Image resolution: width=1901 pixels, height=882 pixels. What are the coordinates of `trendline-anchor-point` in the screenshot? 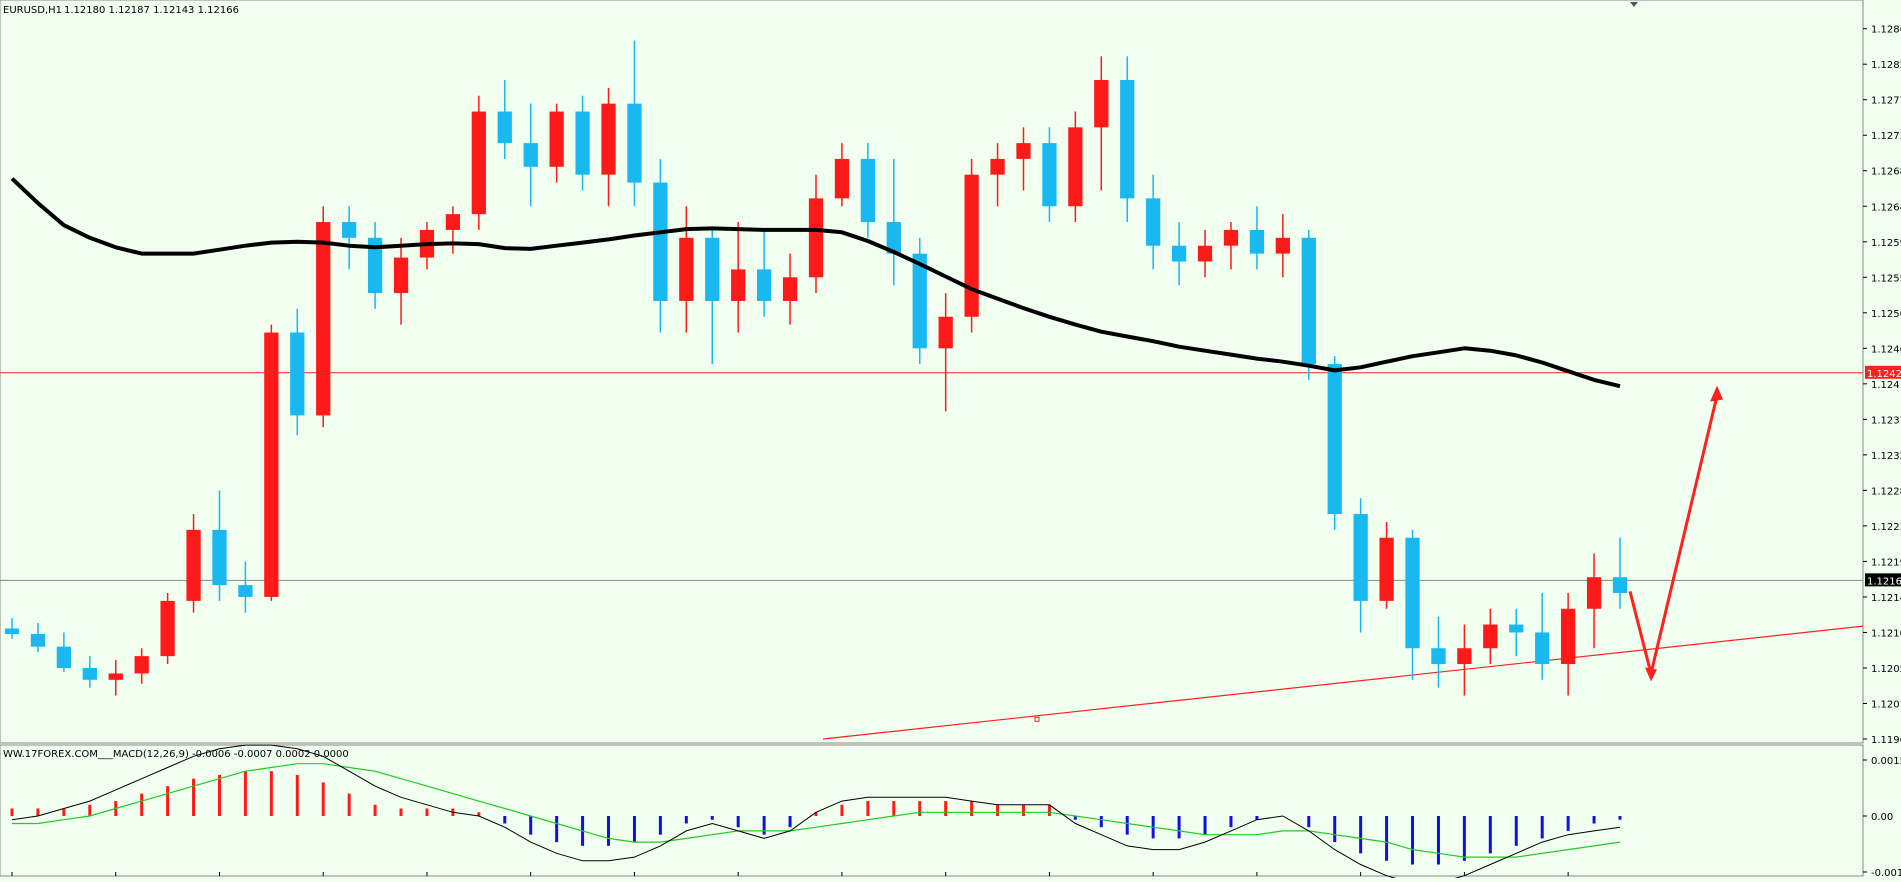 It's located at (1037, 719).